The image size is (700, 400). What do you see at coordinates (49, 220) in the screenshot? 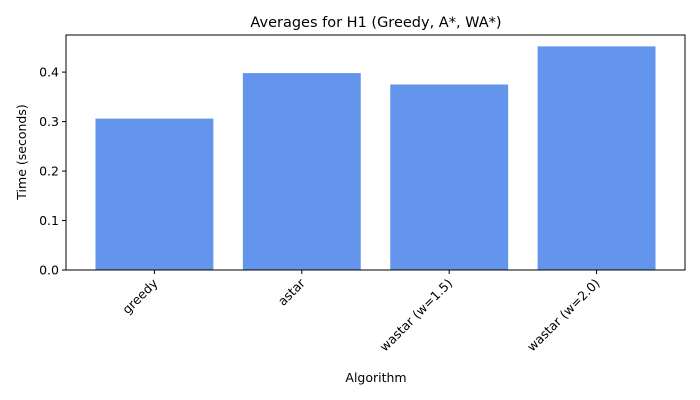
I see `y-tick-label-1: 0.1` at bounding box center [49, 220].